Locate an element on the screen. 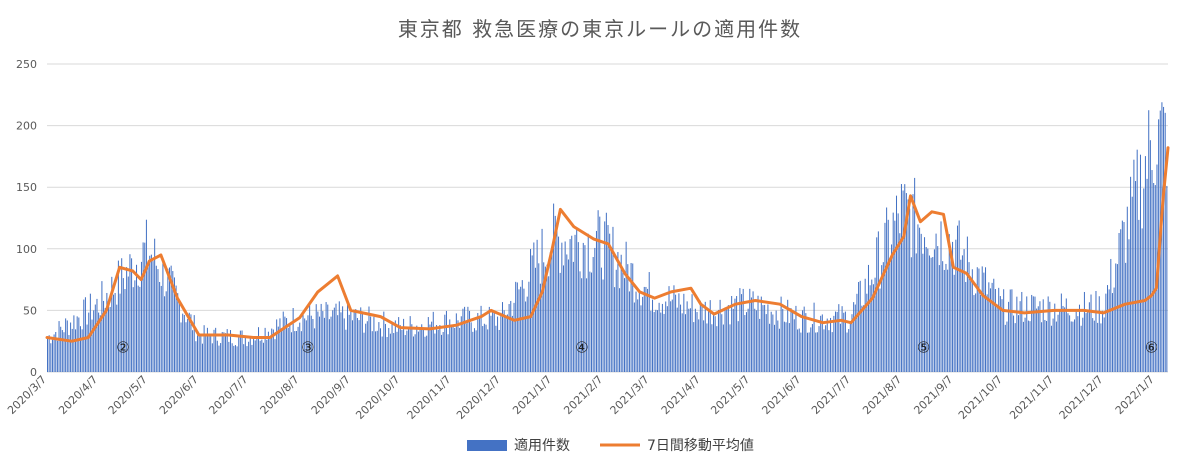 Image resolution: width=1200 pixels, height=472 pixels. y-tick-label: 100 is located at coordinates (26, 249).